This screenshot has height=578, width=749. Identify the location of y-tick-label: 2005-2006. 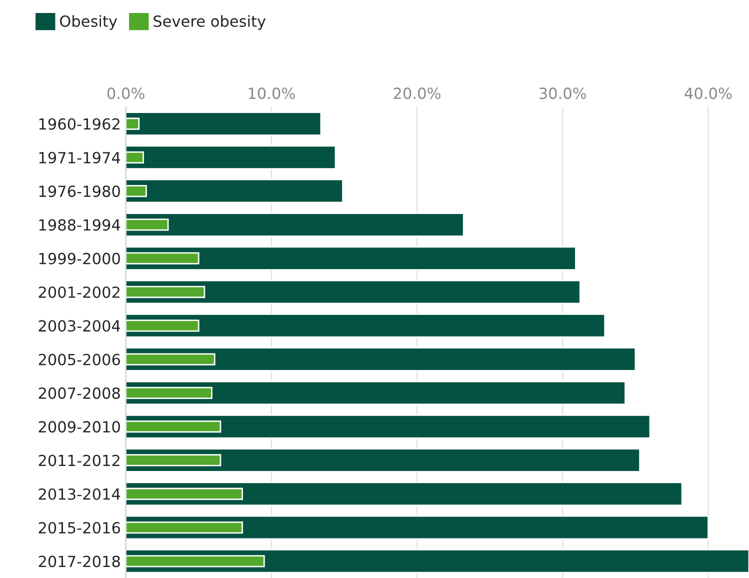
(79, 360).